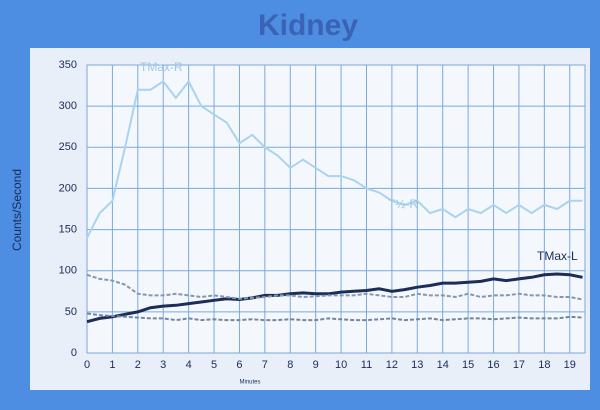 Image resolution: width=600 pixels, height=410 pixels. Describe the element at coordinates (544, 365) in the screenshot. I see `x-tick-label: 18` at that location.